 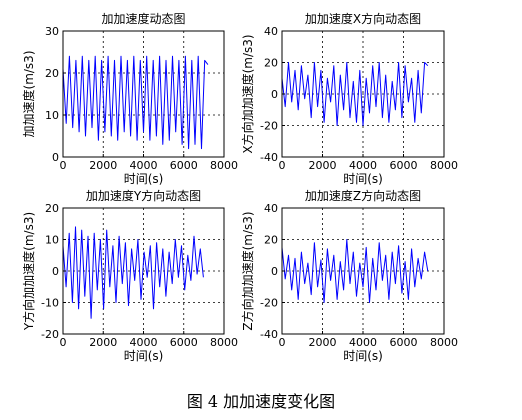 What do you see at coordinates (143, 195) in the screenshot?
I see `chart-title: 加加速度Y方向动态图` at bounding box center [143, 195].